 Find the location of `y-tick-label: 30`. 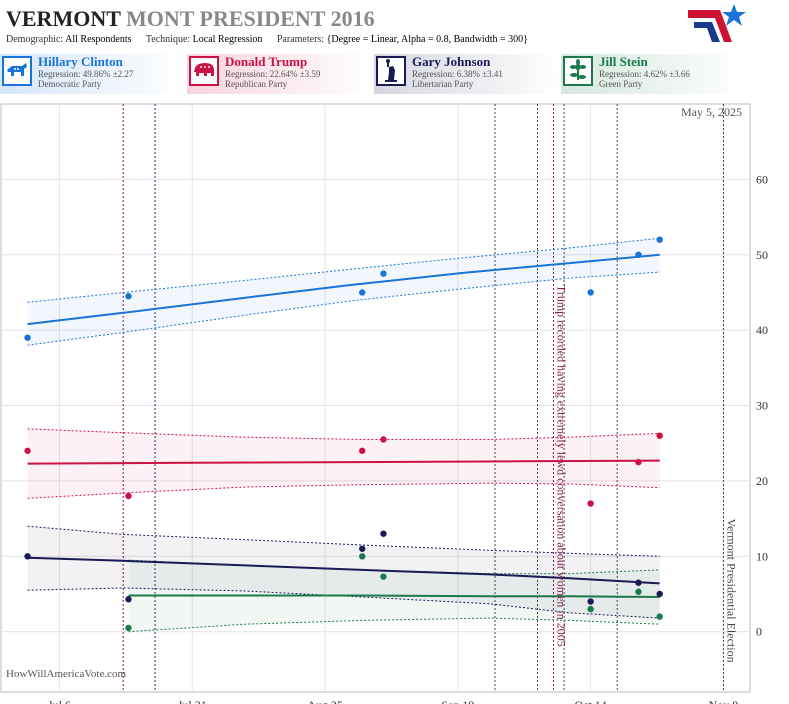

y-tick-label: 30 is located at coordinates (762, 406).